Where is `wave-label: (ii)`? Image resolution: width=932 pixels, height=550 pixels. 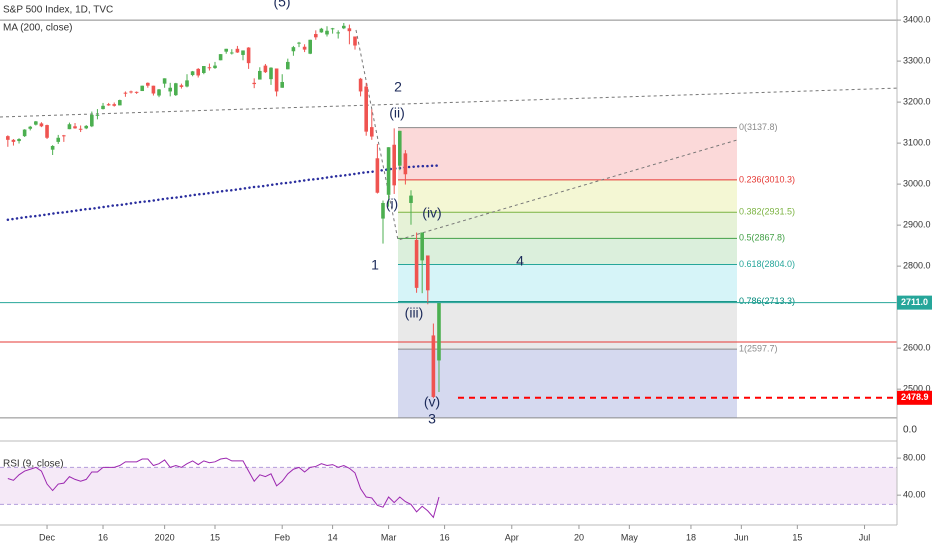
wave-label: (ii) is located at coordinates (397, 113).